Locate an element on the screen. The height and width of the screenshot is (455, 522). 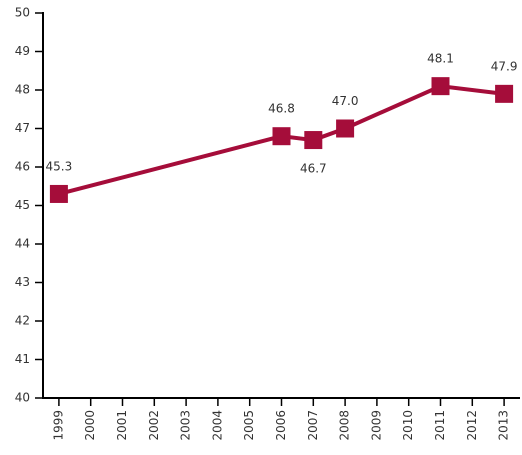
x-tick-label: 2003 is located at coordinates (186, 425).